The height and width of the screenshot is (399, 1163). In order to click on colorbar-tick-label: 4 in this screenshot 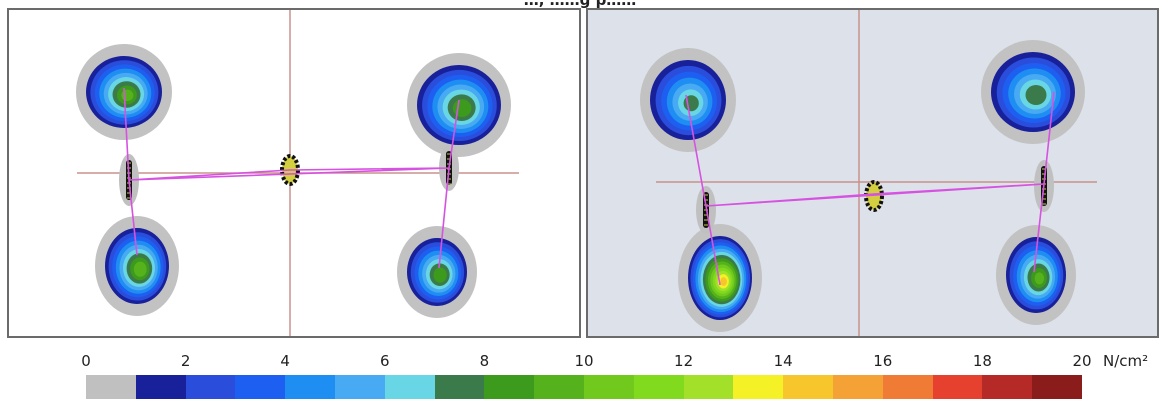, I will do `click(285, 361)`.